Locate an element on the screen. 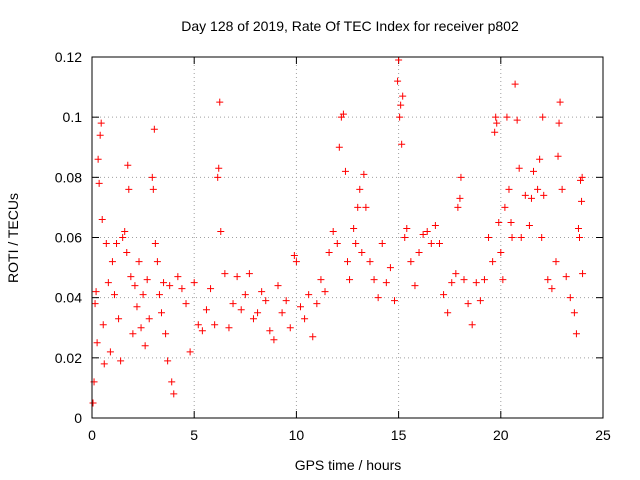 This screenshot has width=640, height=480. x-tick-label: 10 is located at coordinates (297, 435).